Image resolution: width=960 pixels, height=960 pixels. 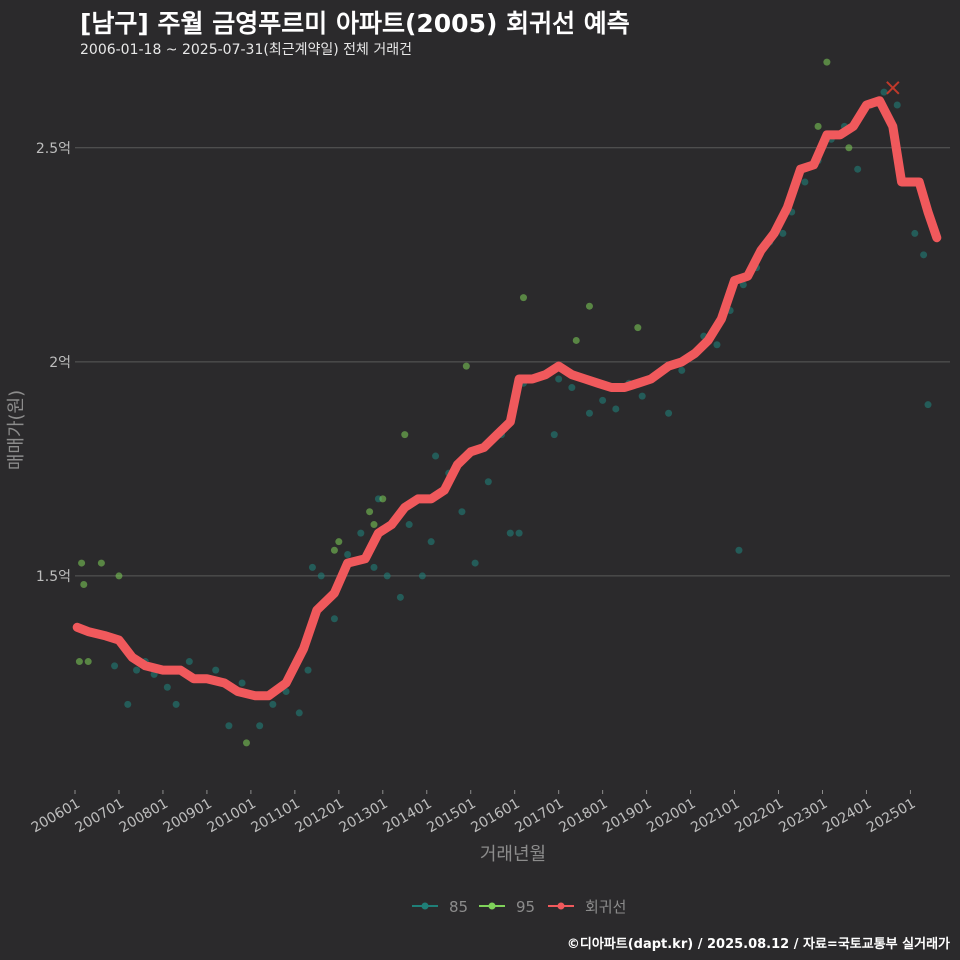 I want to click on last-point-x-marker, so click(x=893, y=88).